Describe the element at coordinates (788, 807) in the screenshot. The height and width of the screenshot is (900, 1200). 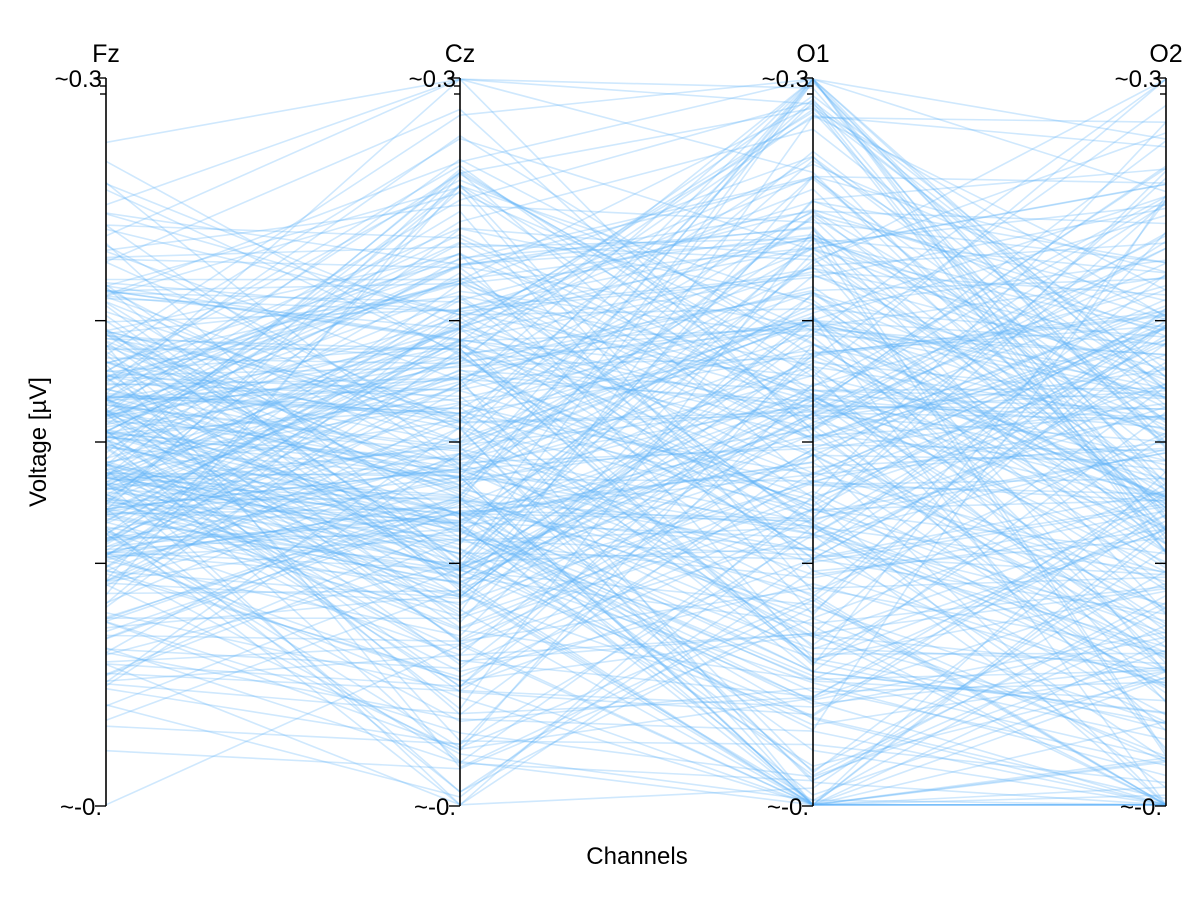
I see `tick-label-bottom: ~-0.` at that location.